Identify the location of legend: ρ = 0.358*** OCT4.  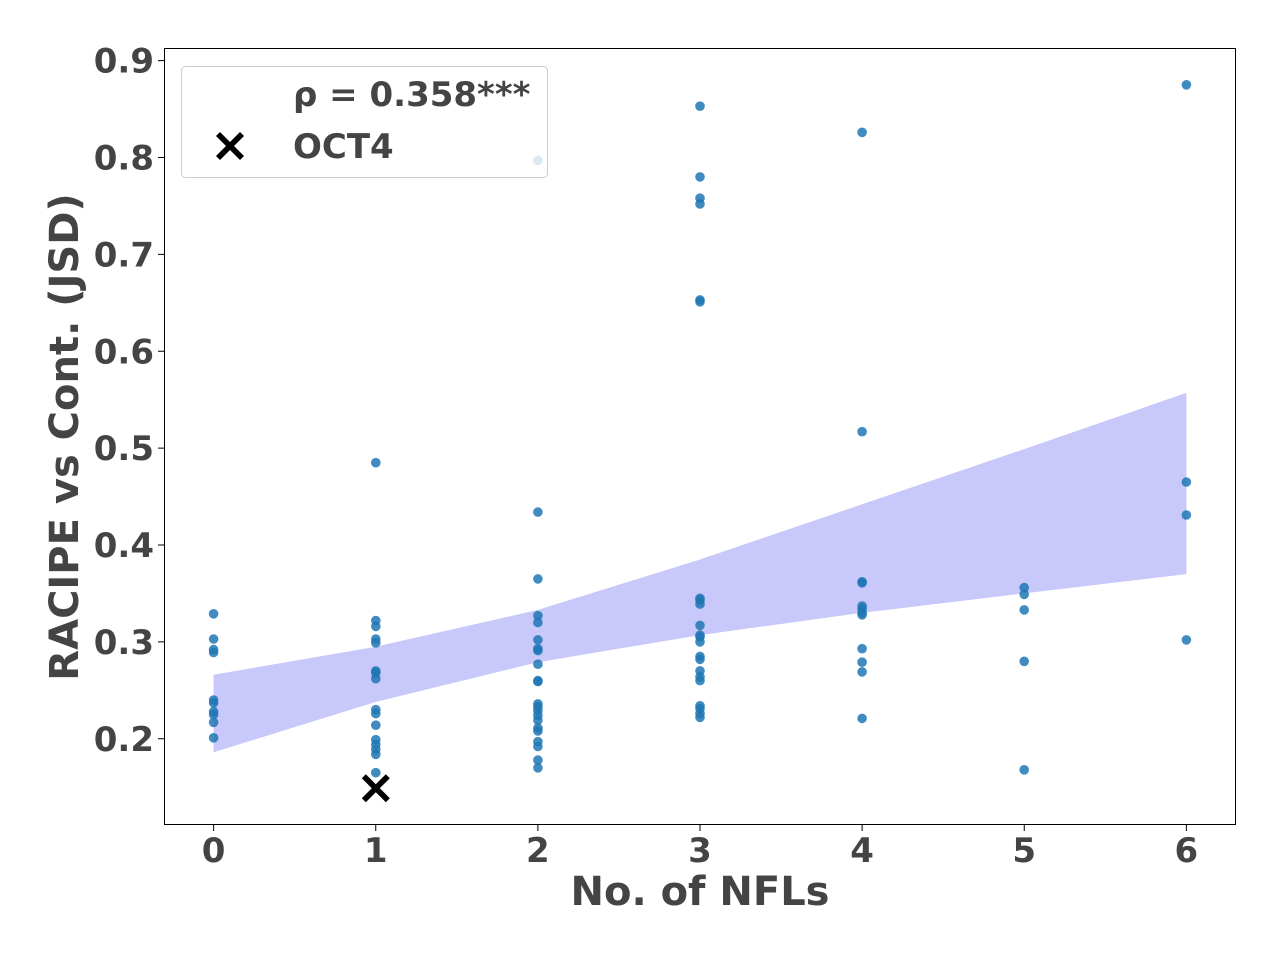
(364, 122).